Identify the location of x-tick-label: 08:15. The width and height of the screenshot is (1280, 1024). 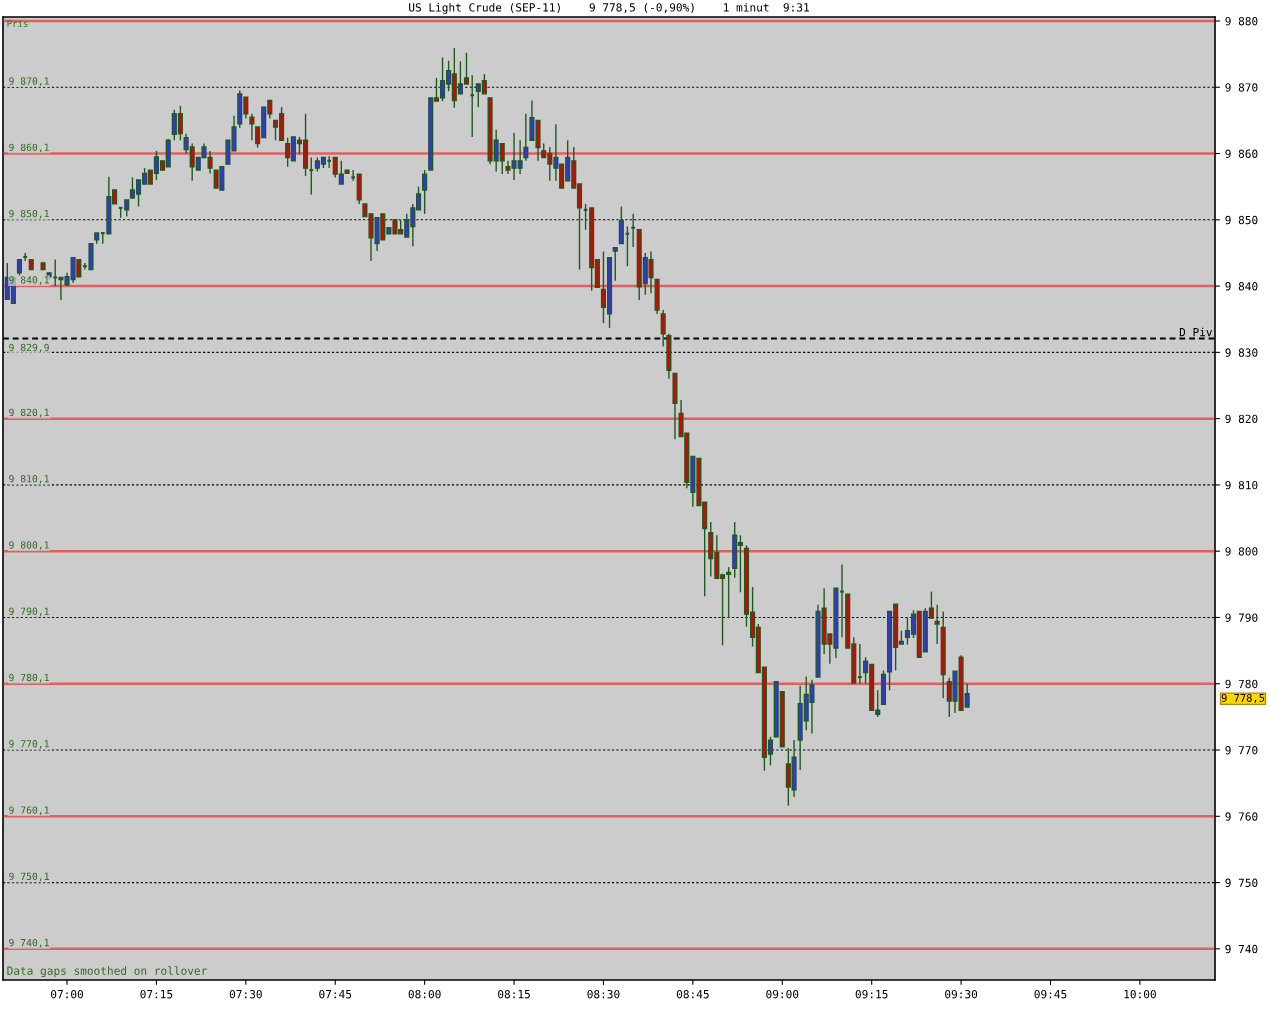
(514, 994).